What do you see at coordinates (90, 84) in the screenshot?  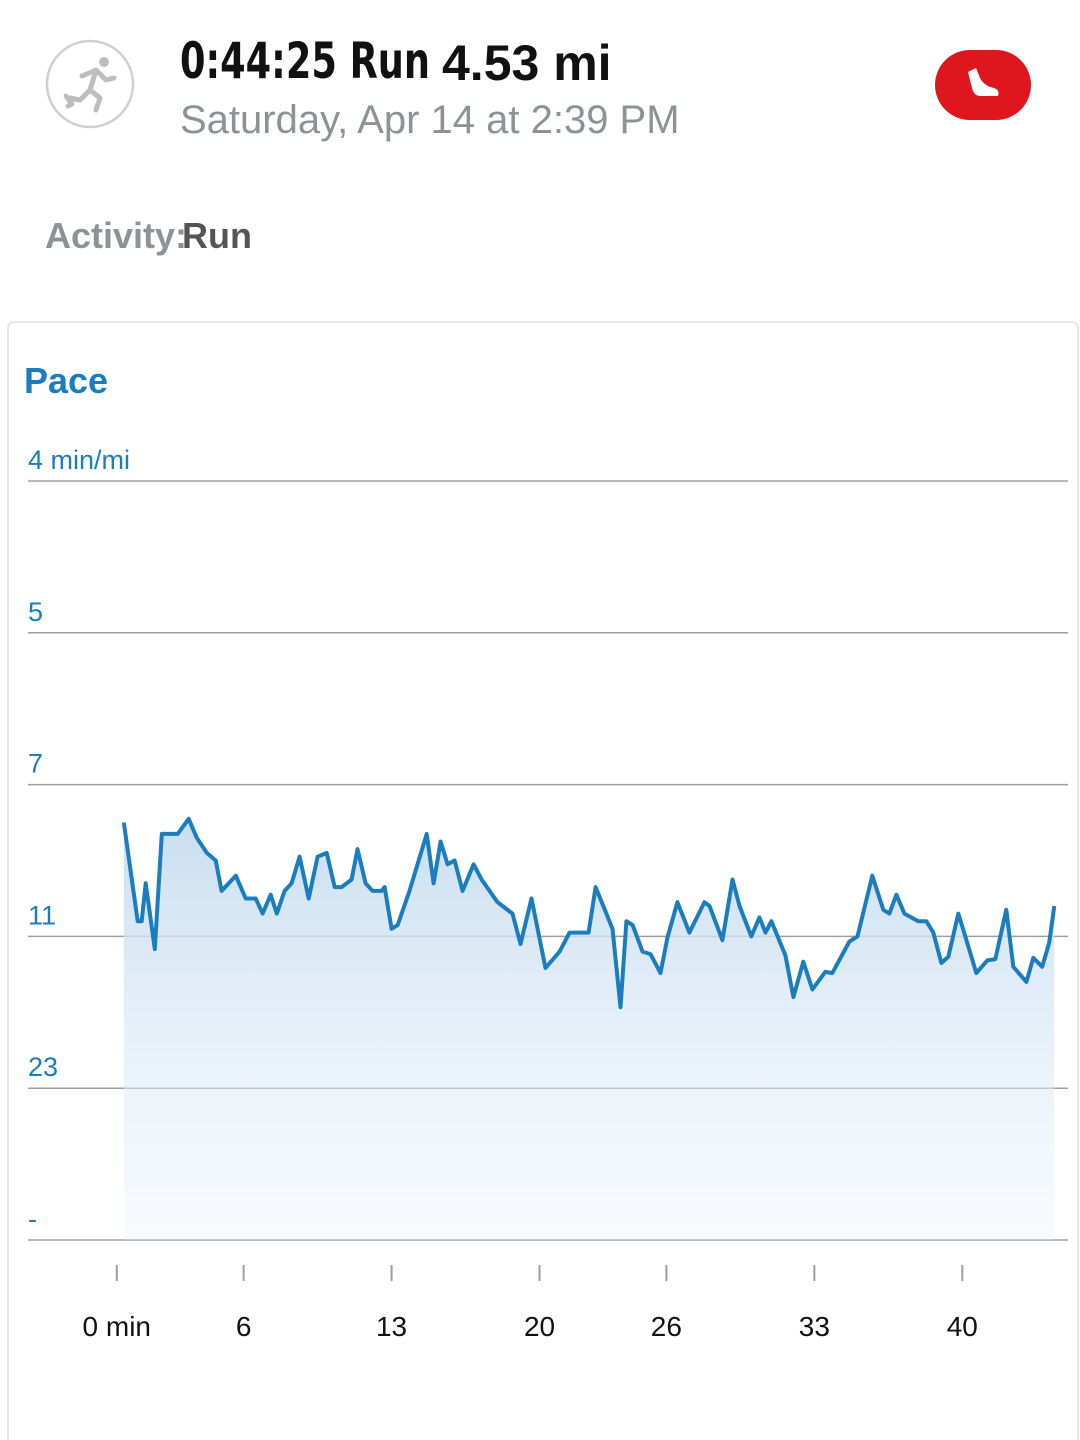 I see `activity-icon` at bounding box center [90, 84].